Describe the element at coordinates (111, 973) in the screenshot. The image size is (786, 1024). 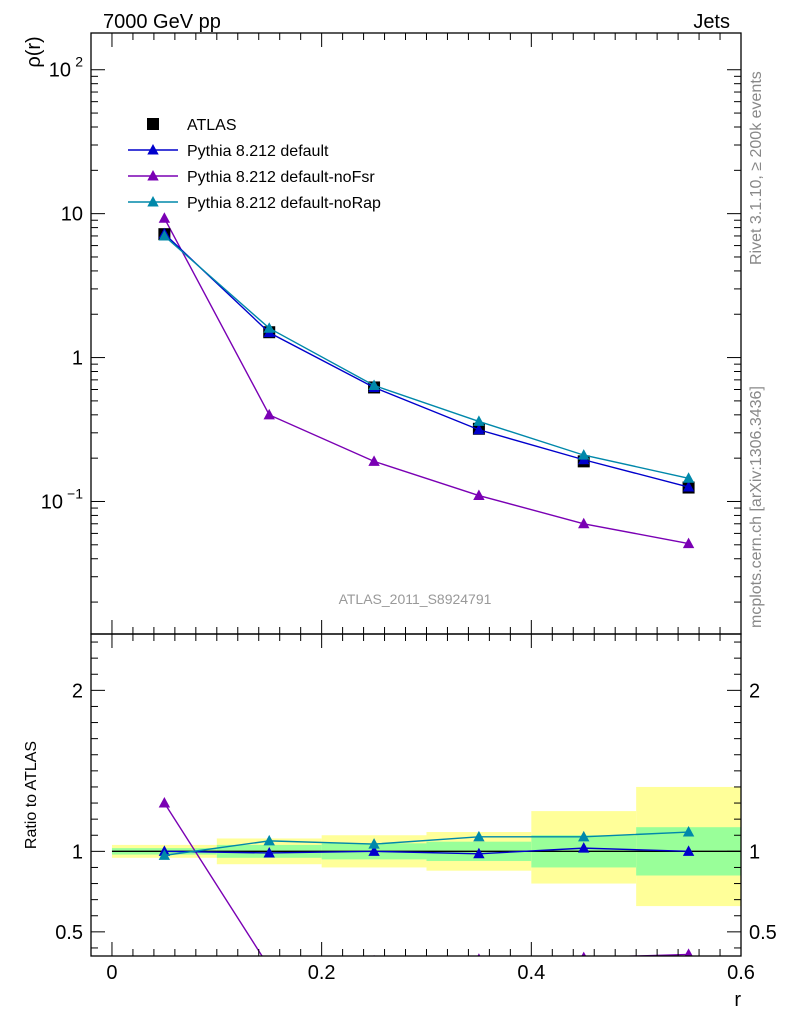
I see `x-tick-label: 0` at that location.